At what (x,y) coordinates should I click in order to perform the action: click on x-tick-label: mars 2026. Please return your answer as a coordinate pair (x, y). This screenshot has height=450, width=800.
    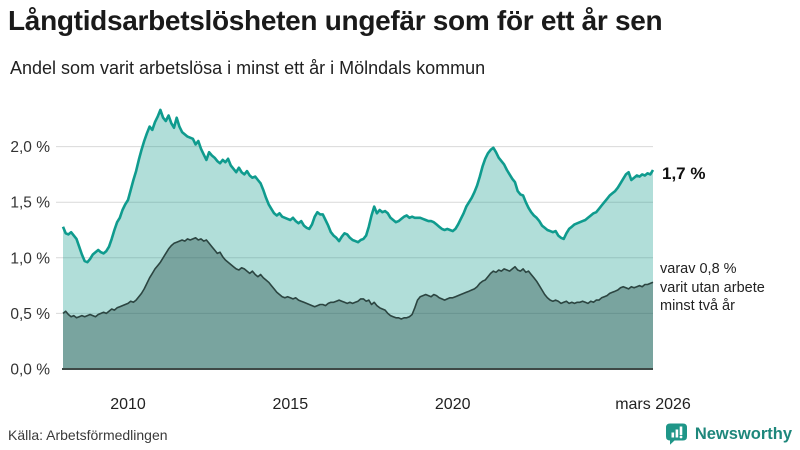
    Looking at the image, I should click on (653, 404).